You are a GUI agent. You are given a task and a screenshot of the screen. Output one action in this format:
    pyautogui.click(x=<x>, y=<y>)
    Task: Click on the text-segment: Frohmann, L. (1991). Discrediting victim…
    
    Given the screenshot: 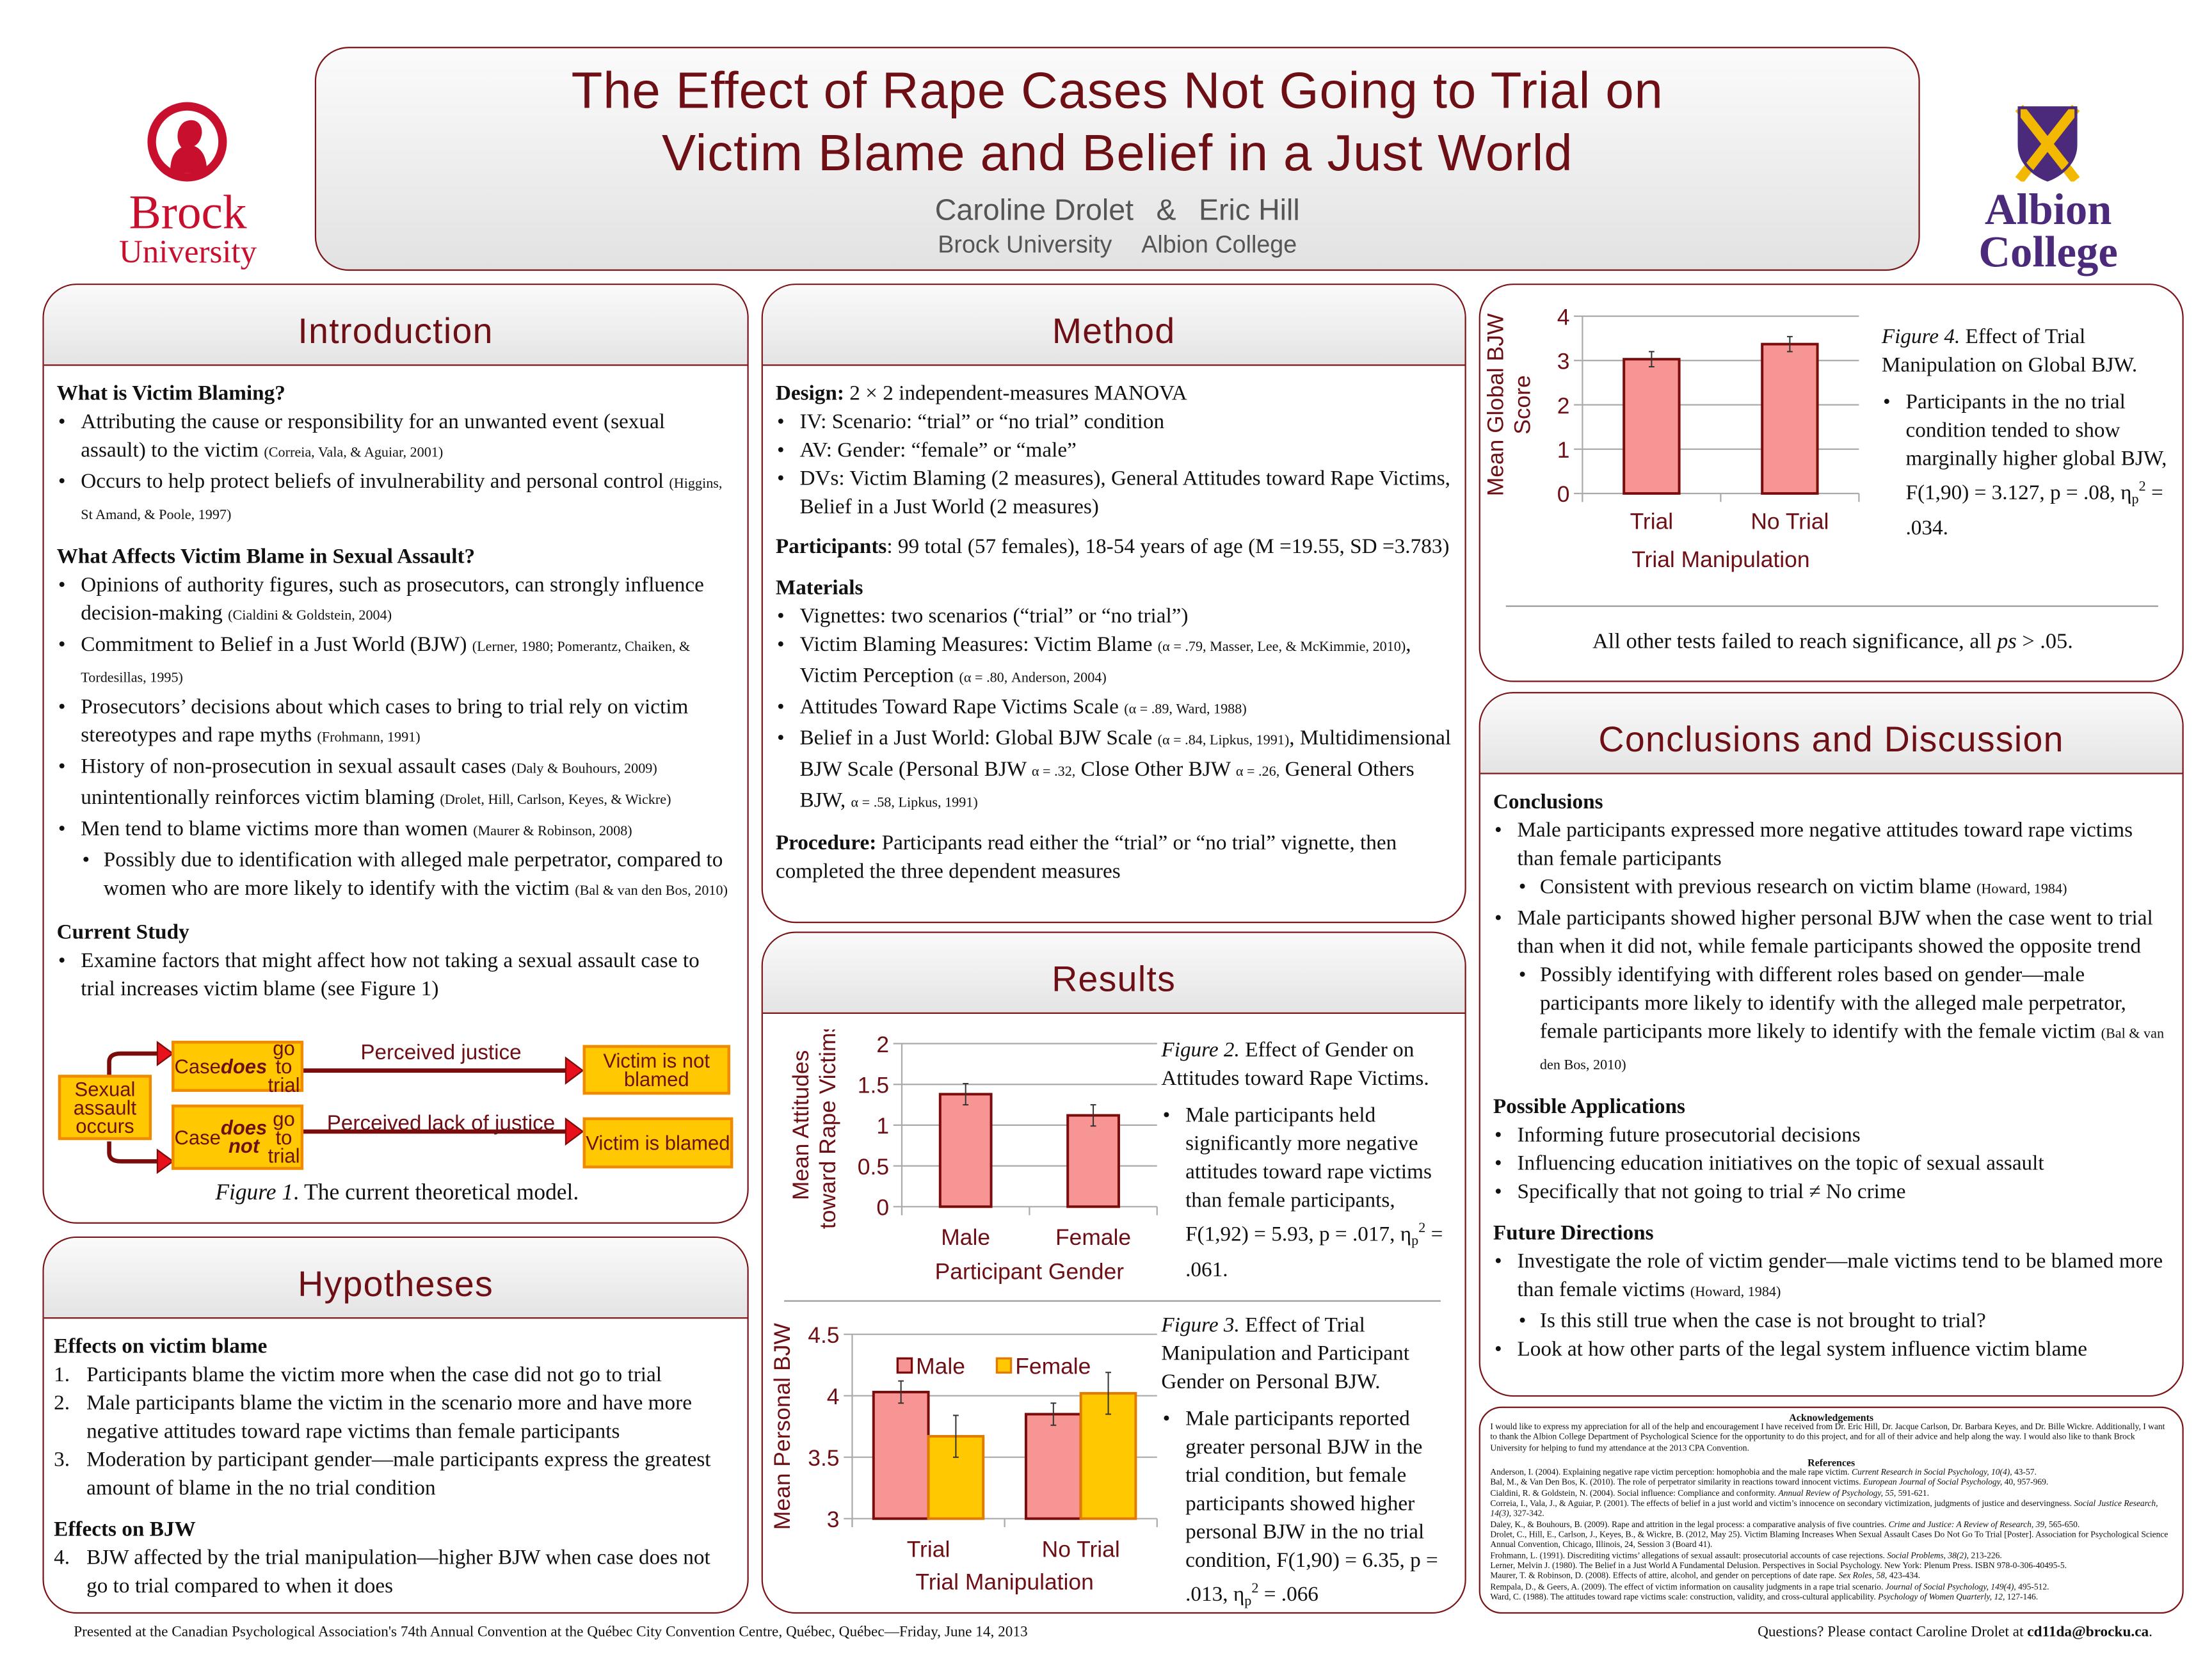 What is the action you would take?
    pyautogui.click(x=1688, y=1556)
    